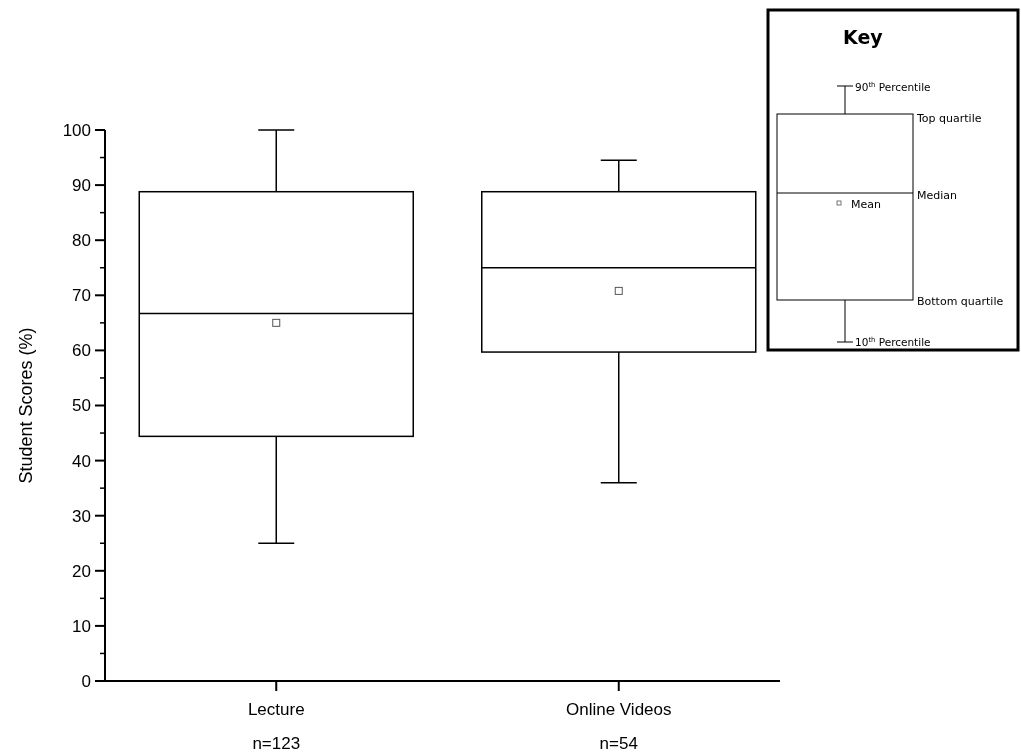  I want to click on y-tick-label: 80, so click(81, 241).